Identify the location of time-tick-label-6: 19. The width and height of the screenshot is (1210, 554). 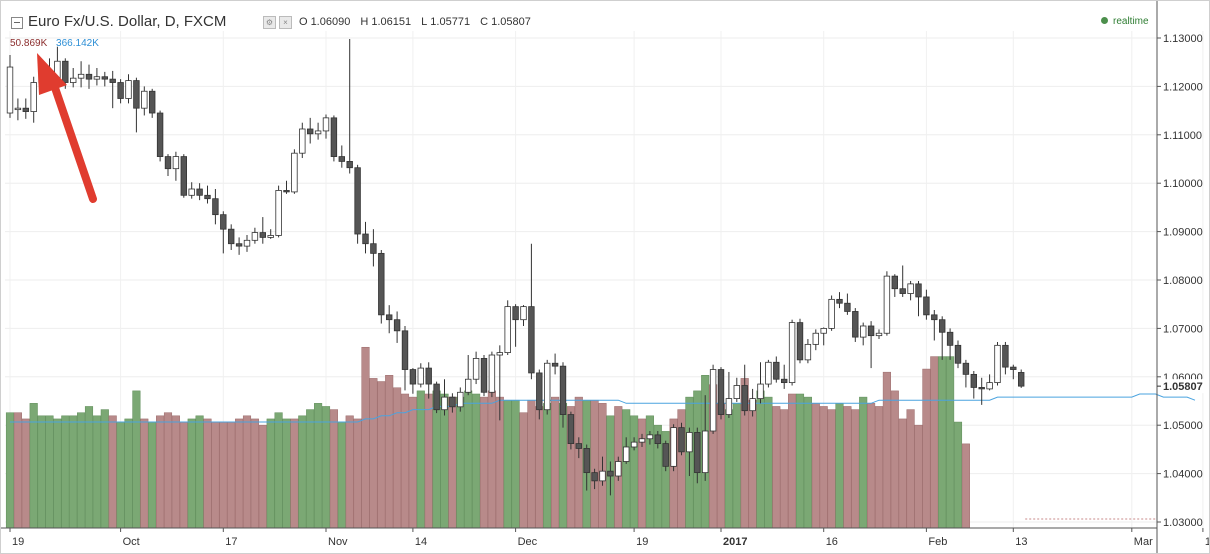
(642, 542).